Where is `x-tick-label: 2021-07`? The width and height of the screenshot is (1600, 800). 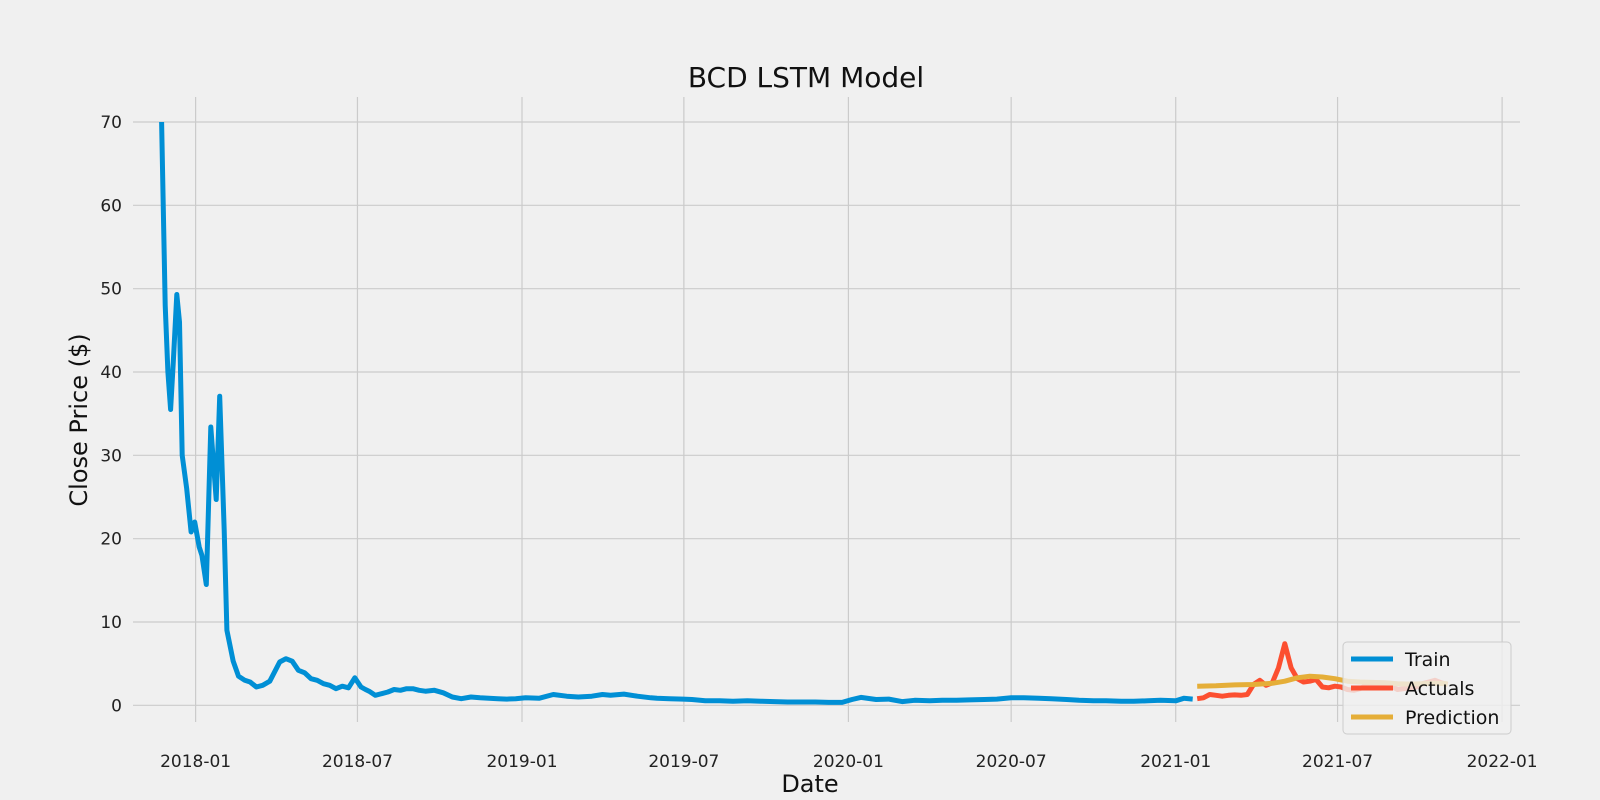 x-tick-label: 2021-07 is located at coordinates (1337, 762).